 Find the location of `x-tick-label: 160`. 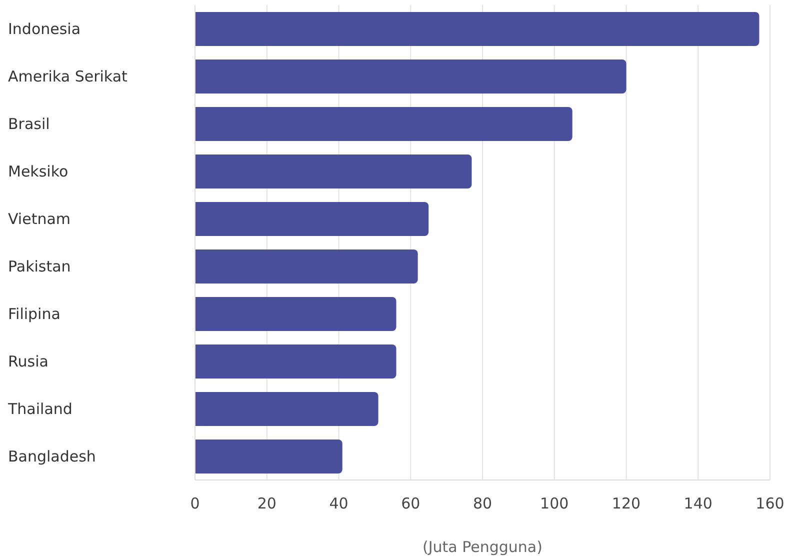

x-tick-label: 160 is located at coordinates (770, 503).